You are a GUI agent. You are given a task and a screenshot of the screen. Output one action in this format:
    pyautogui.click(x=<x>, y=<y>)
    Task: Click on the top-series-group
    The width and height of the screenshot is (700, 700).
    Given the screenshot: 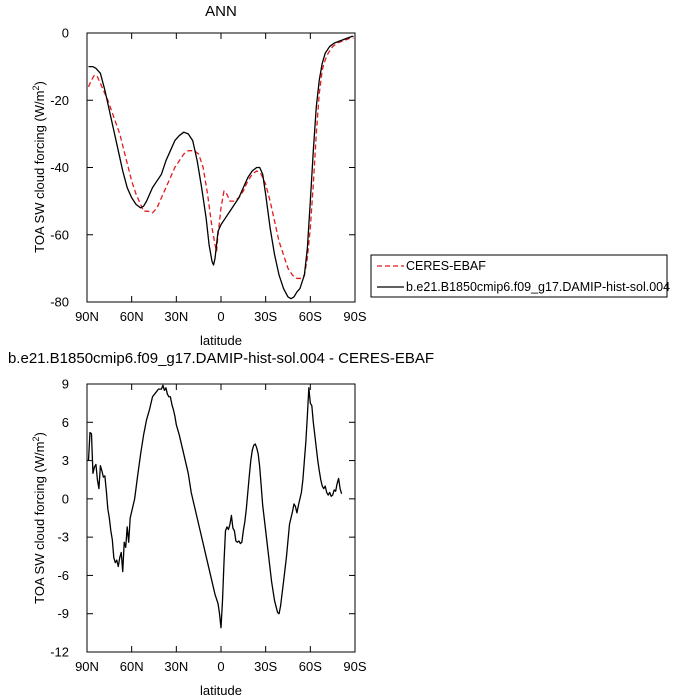 What is the action you would take?
    pyautogui.click(x=220, y=167)
    